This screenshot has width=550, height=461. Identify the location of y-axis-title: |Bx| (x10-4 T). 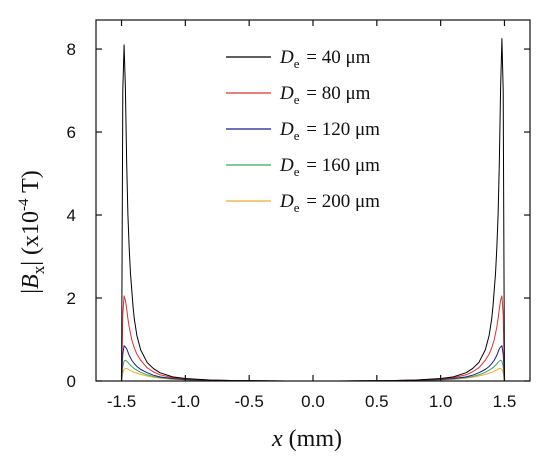
(32, 232).